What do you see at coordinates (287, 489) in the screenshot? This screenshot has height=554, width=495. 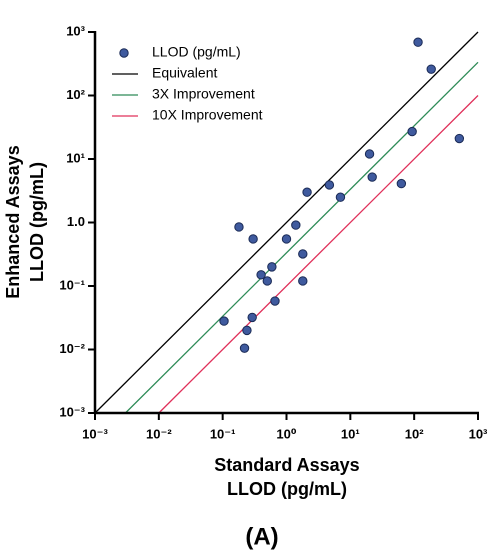 I see `x-axis-title: LLOD (pg/mL)` at bounding box center [287, 489].